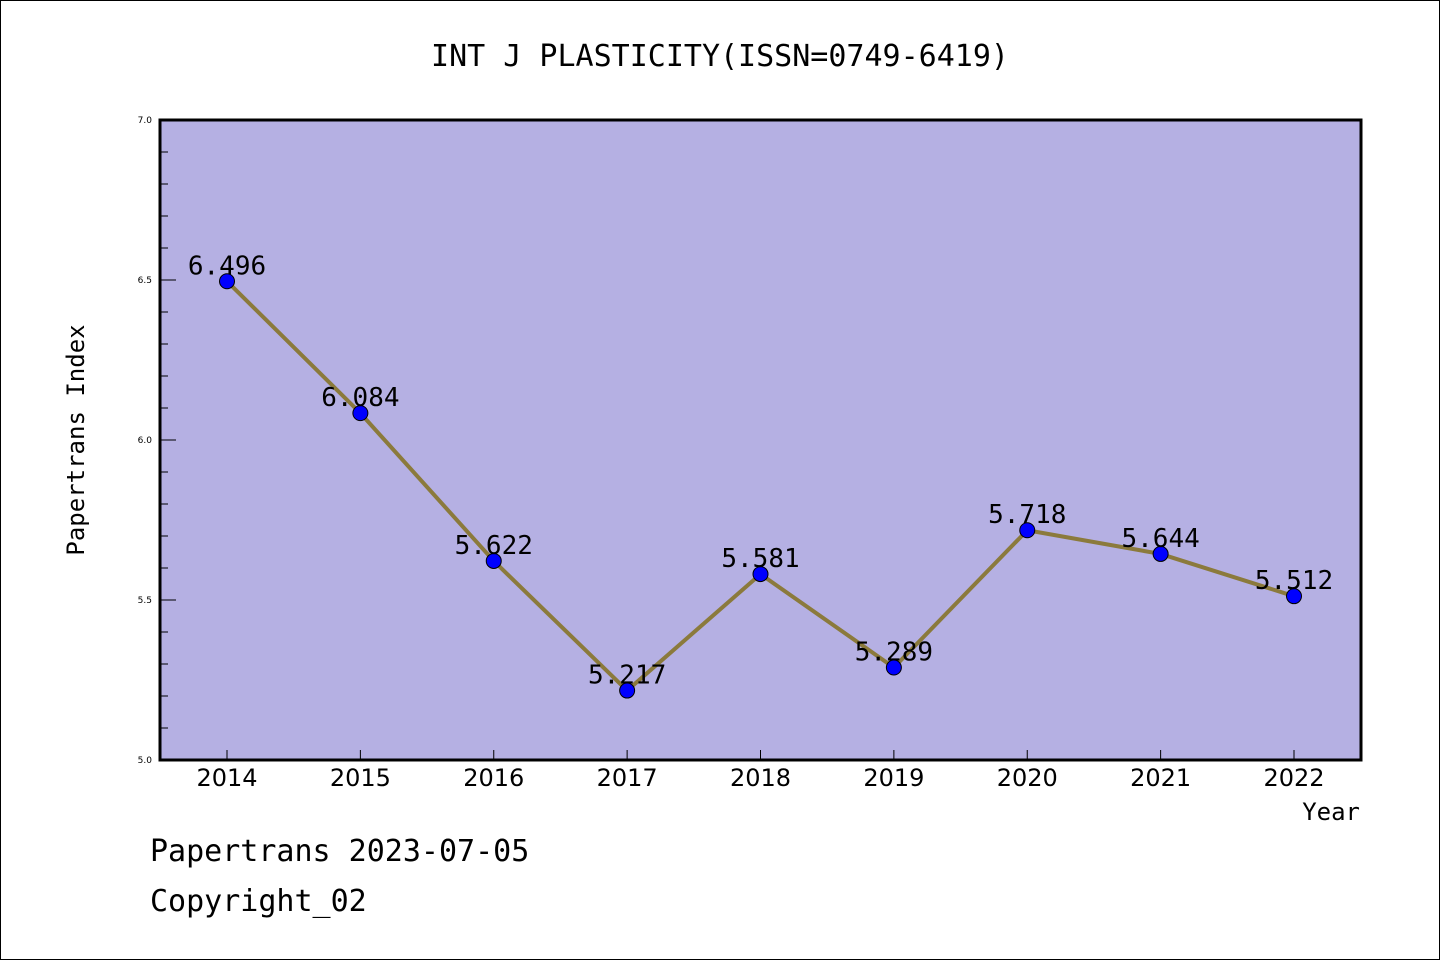 Image resolution: width=1440 pixels, height=960 pixels. I want to click on x-tick-label: 2019, so click(893, 778).